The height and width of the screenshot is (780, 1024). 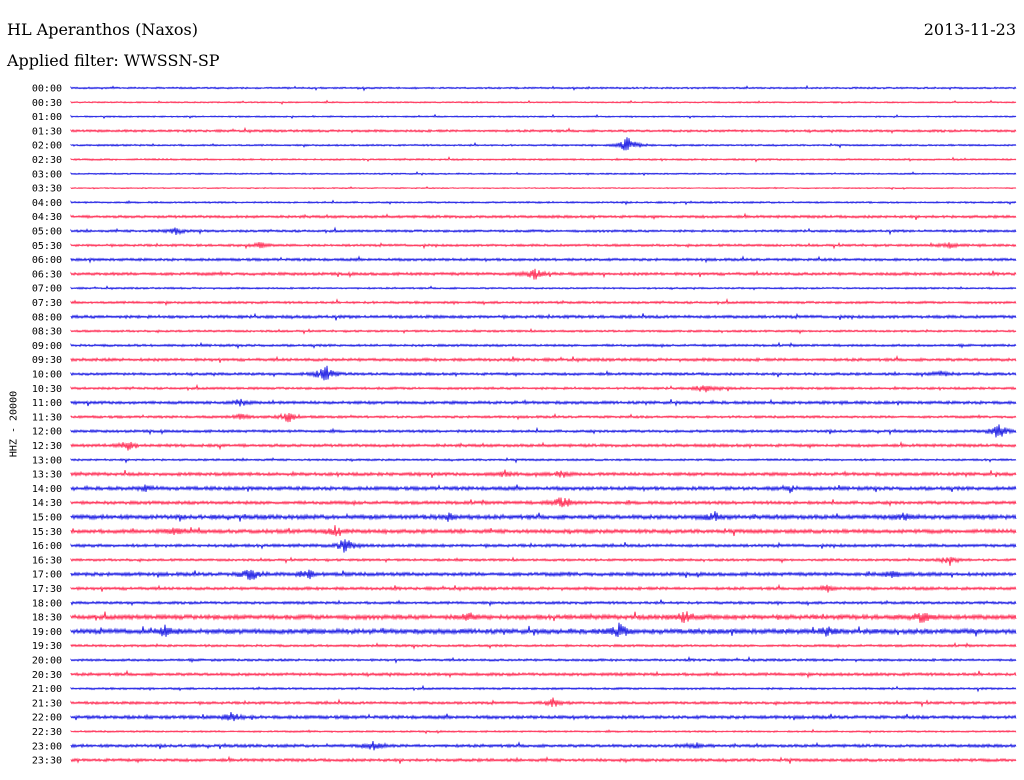 What do you see at coordinates (113, 60) in the screenshot?
I see `filter-label: Applied filter: WWSSN-SP` at bounding box center [113, 60].